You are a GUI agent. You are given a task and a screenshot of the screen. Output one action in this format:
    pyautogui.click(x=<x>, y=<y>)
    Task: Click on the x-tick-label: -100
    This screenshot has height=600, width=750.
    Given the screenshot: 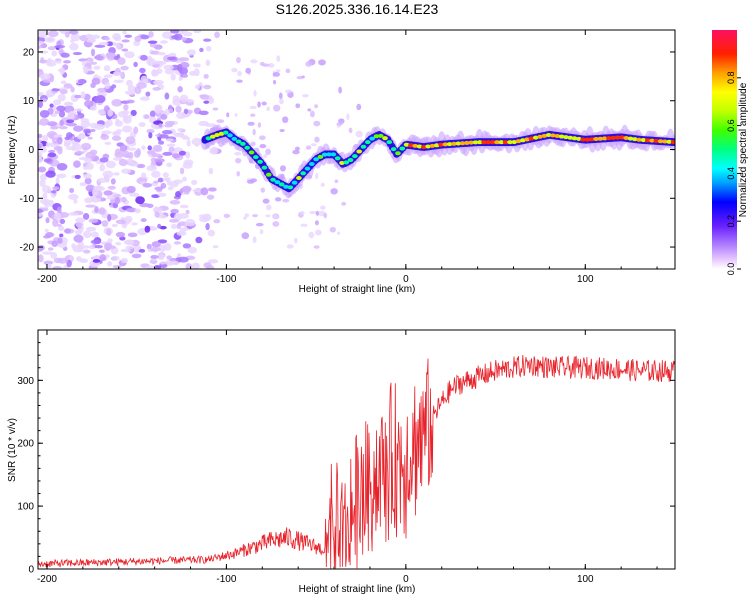 What is the action you would take?
    pyautogui.click(x=226, y=279)
    